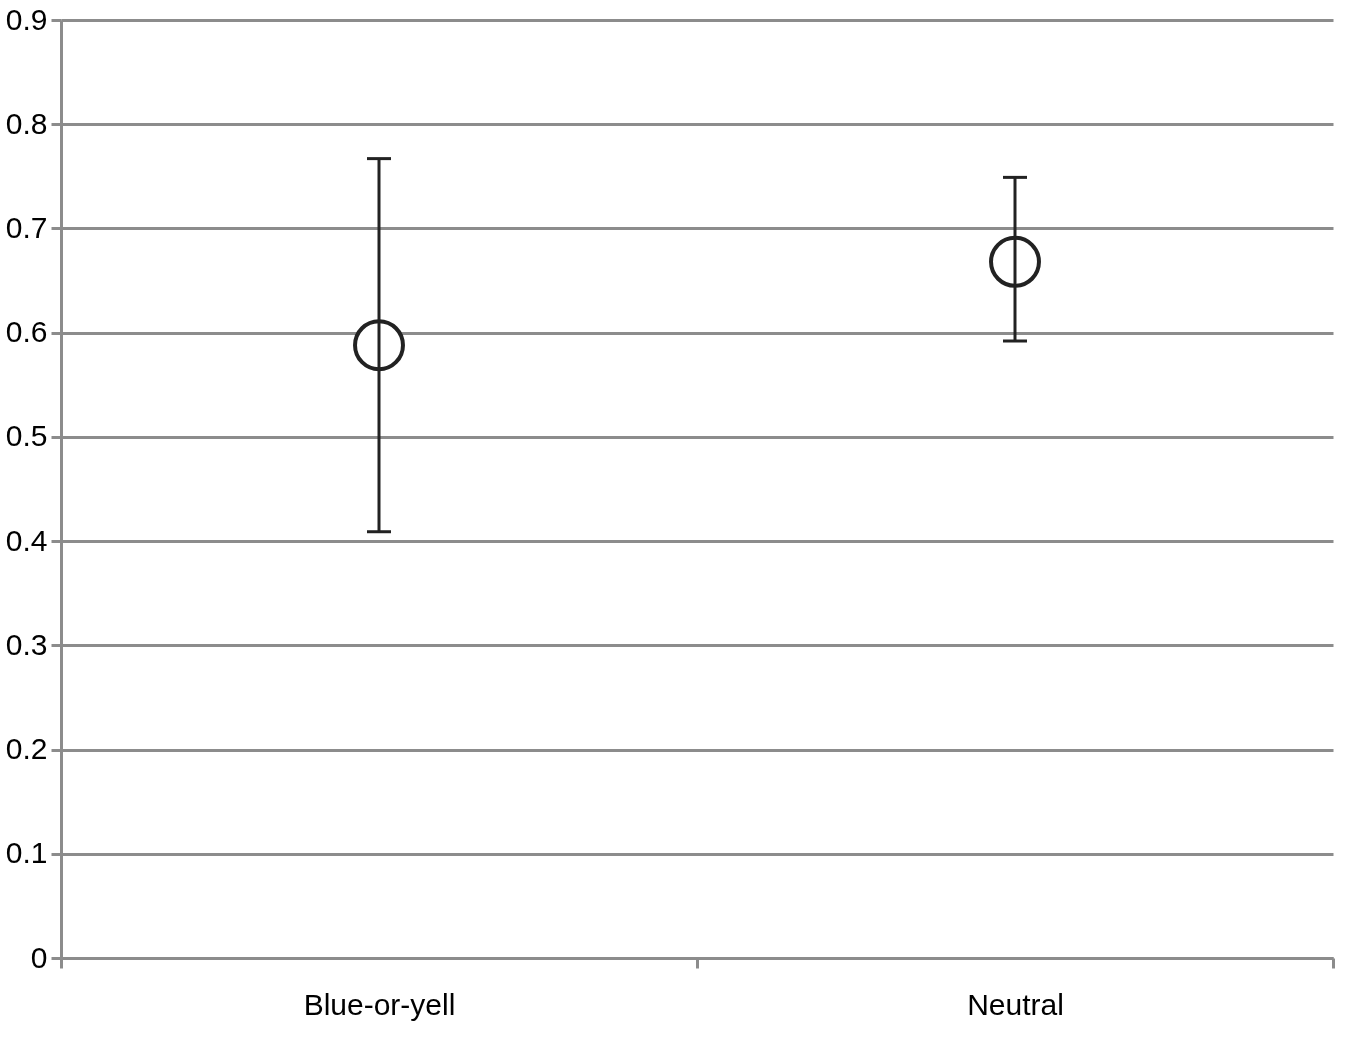  Describe the element at coordinates (26, 19) in the screenshot. I see `y-tick-label: 0.9` at that location.